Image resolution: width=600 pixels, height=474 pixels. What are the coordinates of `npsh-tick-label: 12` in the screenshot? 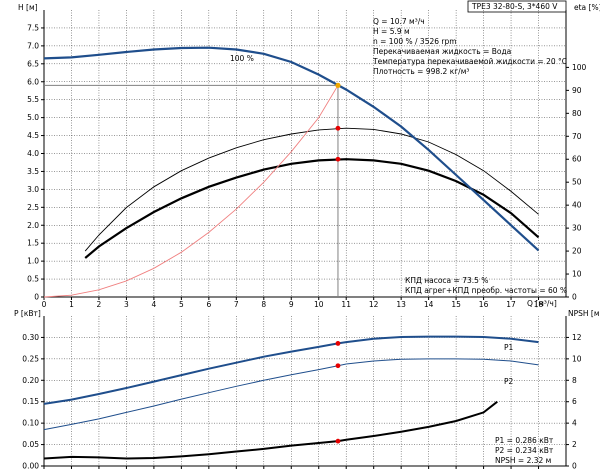 It's located at (577, 337).